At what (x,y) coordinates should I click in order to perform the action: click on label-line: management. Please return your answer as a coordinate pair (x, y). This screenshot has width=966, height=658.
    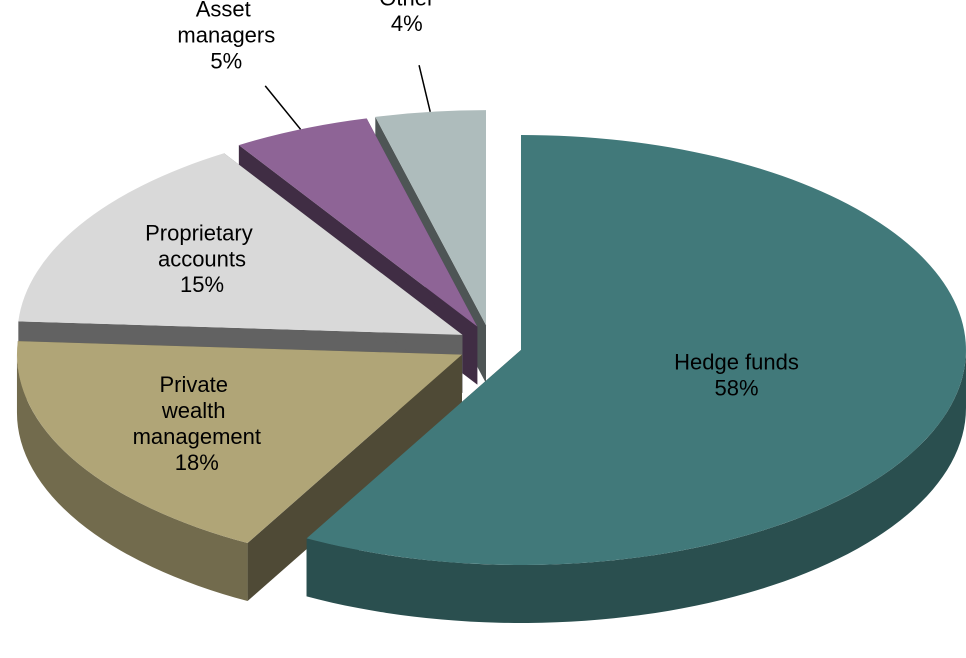
    Looking at the image, I should click on (197, 436).